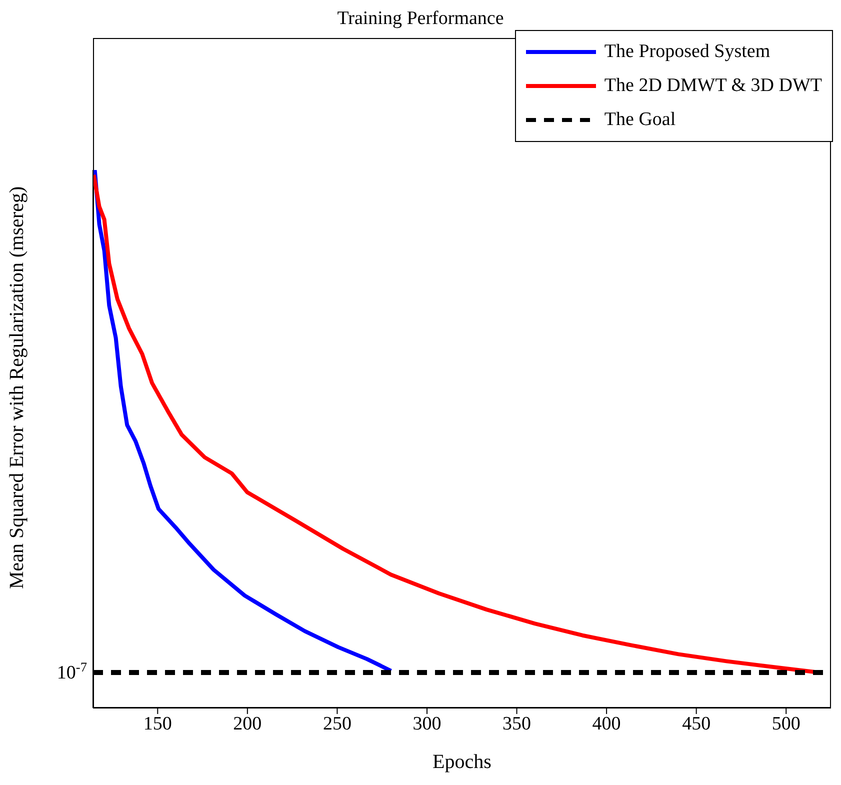 This screenshot has width=841, height=785. I want to click on x-tick-label: 200, so click(247, 723).